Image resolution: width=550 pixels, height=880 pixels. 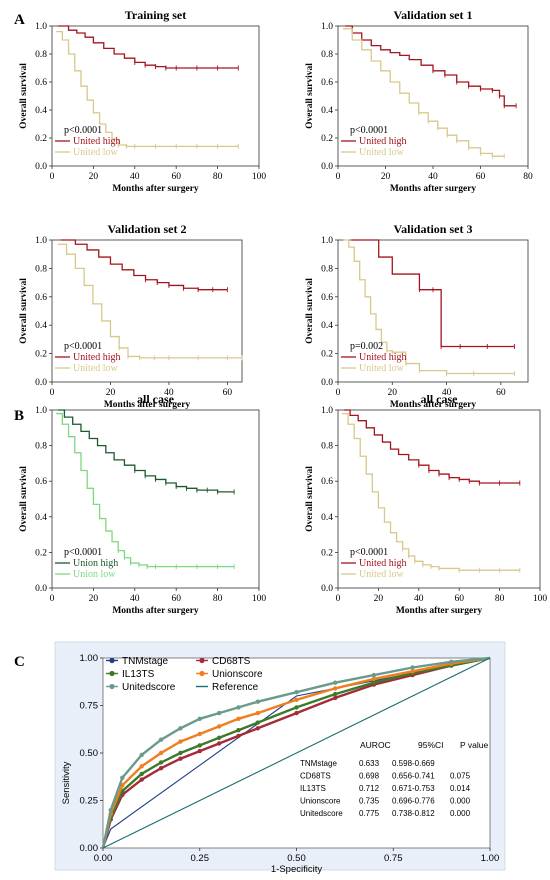 What do you see at coordinates (296, 869) in the screenshot?
I see `x-axis-label: 1-Specificity` at bounding box center [296, 869].